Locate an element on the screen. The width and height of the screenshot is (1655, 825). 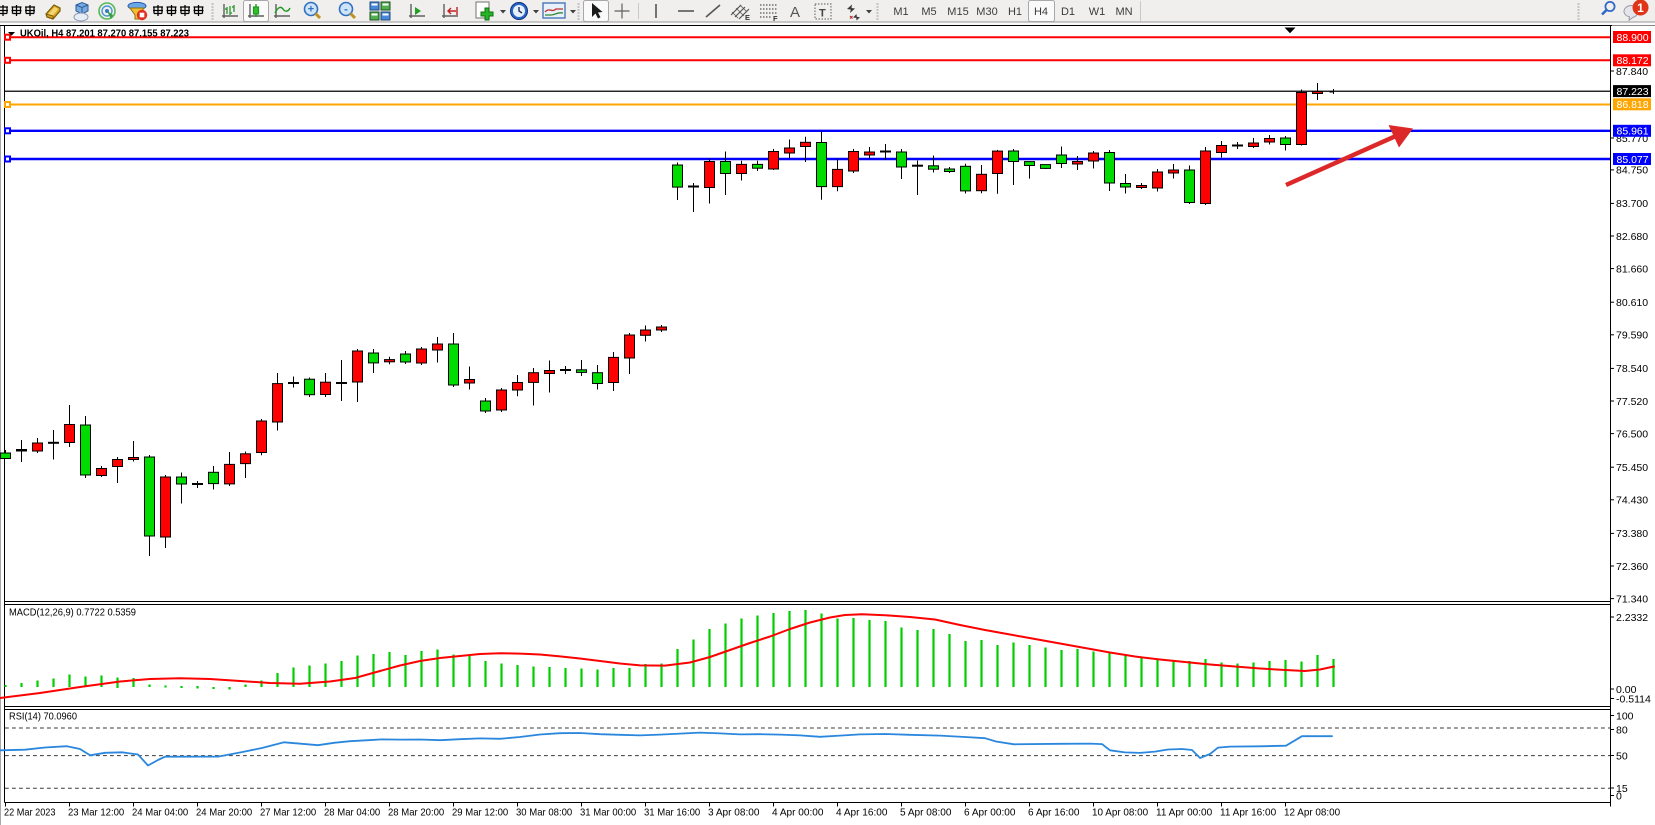
svg-text: 2.2332 is located at coordinates (1632, 618).